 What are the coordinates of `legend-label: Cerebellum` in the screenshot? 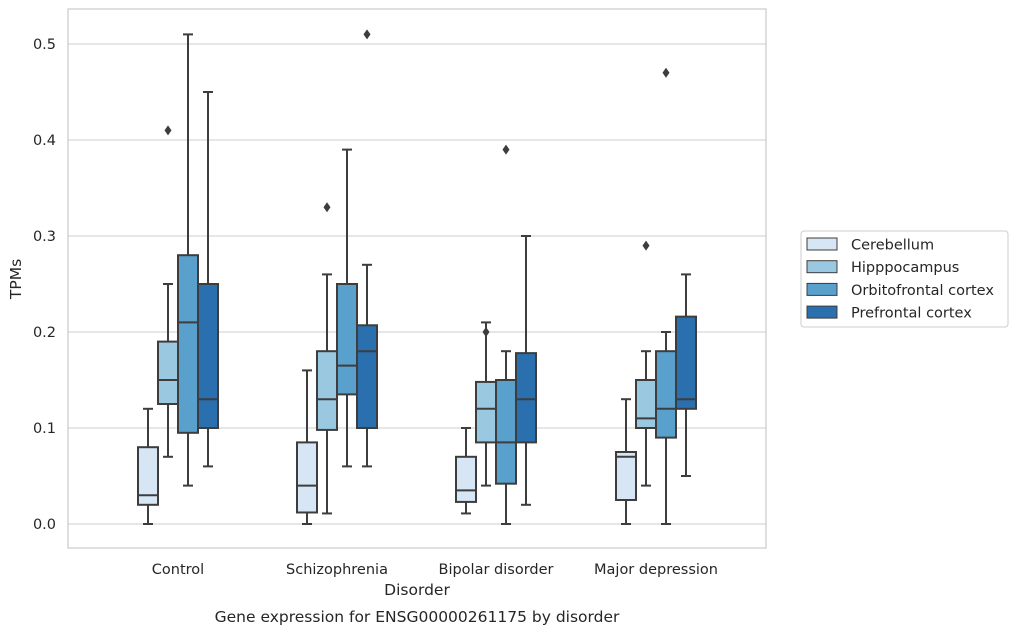 It's located at (892, 246).